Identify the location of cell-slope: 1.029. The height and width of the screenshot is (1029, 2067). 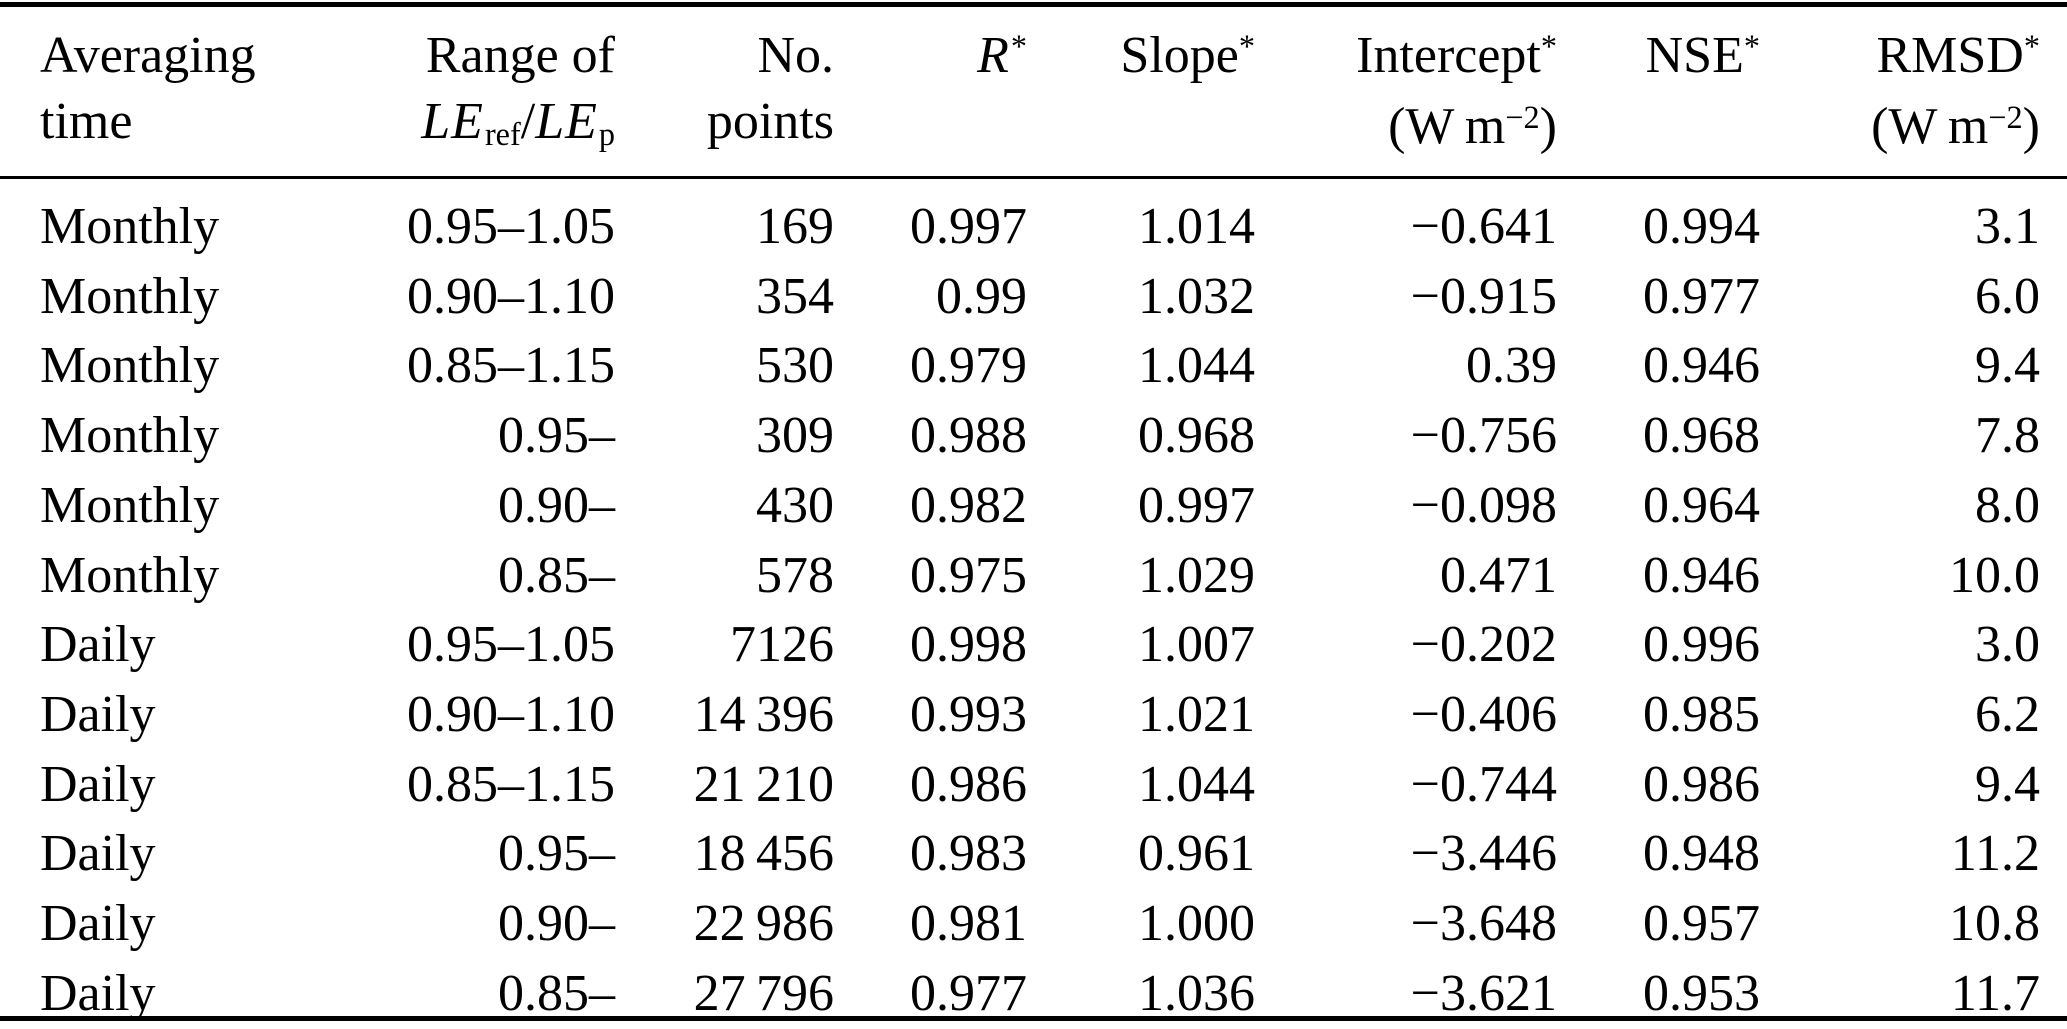
(1196, 575).